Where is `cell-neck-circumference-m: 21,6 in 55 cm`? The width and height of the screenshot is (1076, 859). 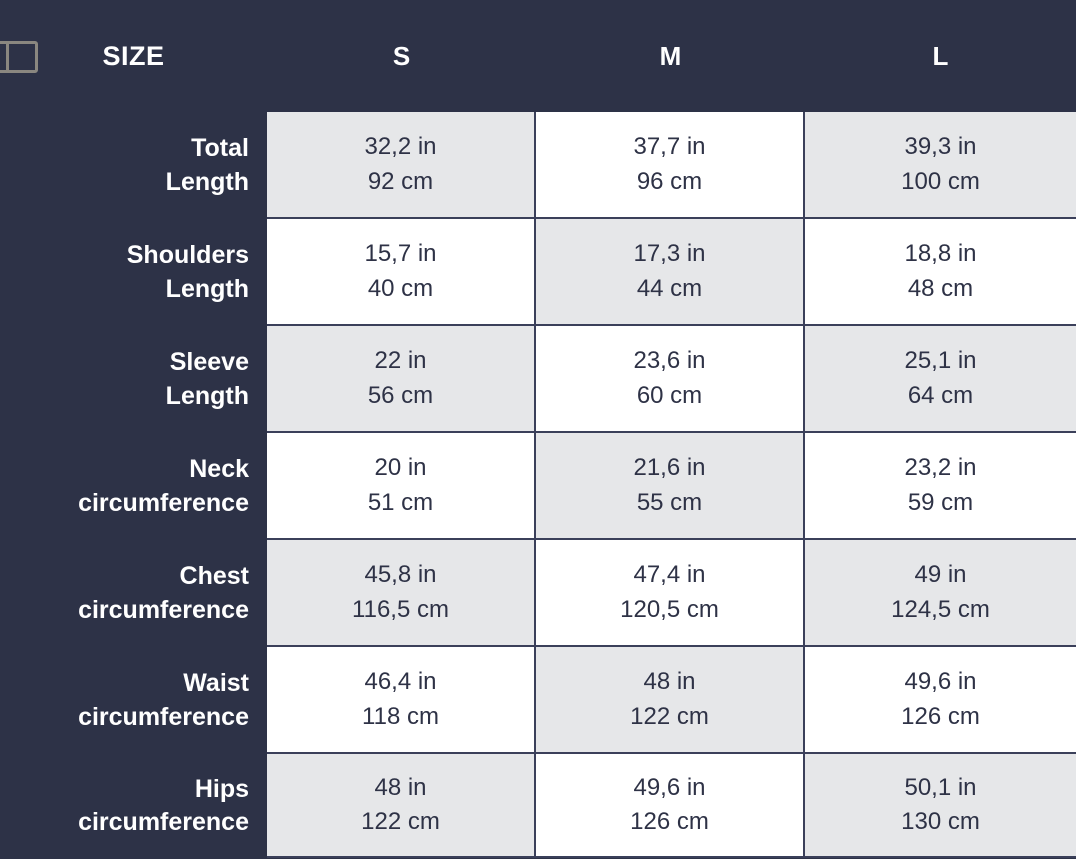 cell-neck-circumference-m: 21,6 in 55 cm is located at coordinates (670, 486).